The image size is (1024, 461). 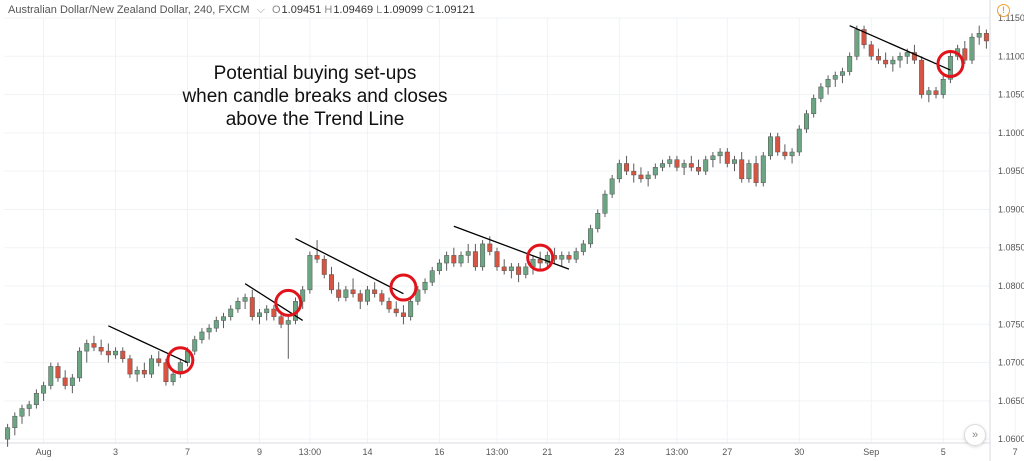 What do you see at coordinates (1011, 324) in the screenshot?
I see `price-tick-label: 1.07500` at bounding box center [1011, 324].